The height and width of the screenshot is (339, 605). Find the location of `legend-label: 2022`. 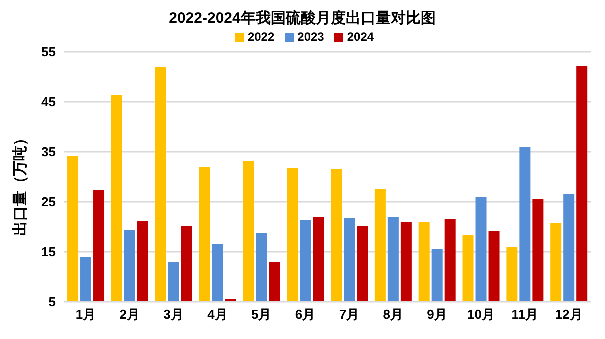

legend-label: 2022 is located at coordinates (261, 37).